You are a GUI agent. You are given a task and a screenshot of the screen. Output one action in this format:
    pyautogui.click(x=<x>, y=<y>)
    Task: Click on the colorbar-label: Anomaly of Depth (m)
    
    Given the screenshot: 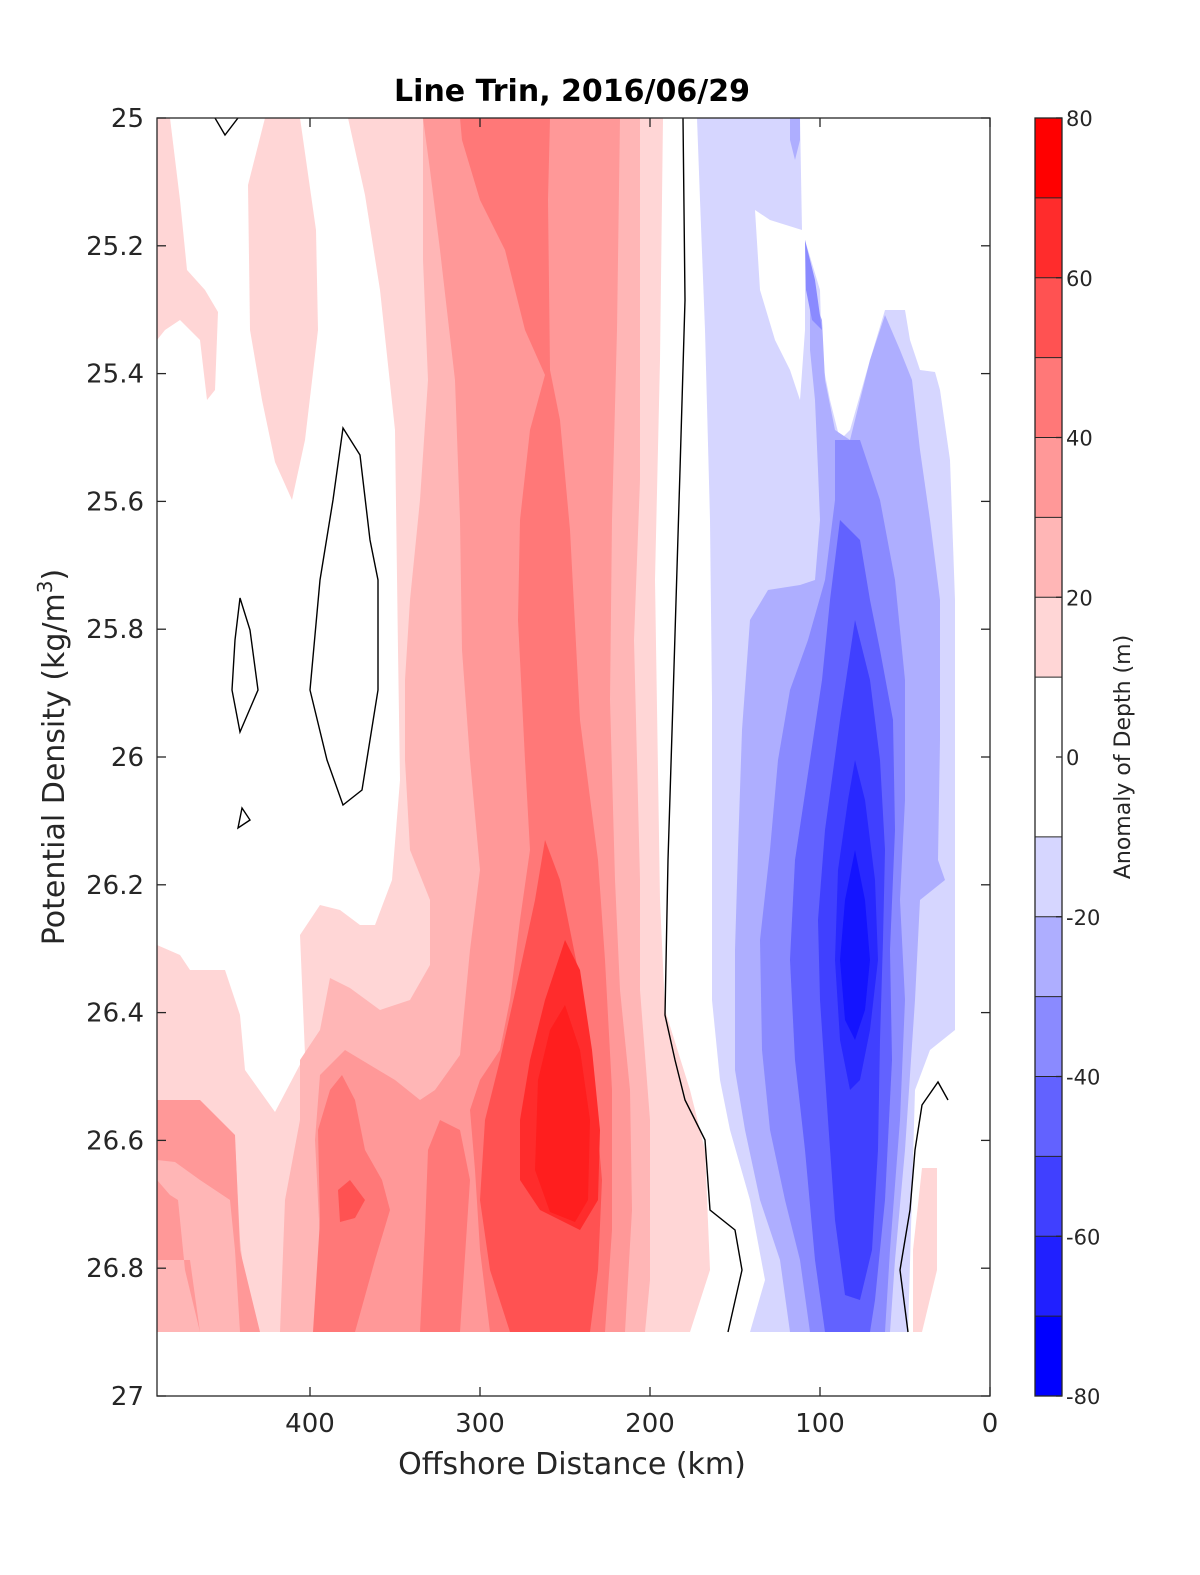 What is the action you would take?
    pyautogui.click(x=1123, y=757)
    